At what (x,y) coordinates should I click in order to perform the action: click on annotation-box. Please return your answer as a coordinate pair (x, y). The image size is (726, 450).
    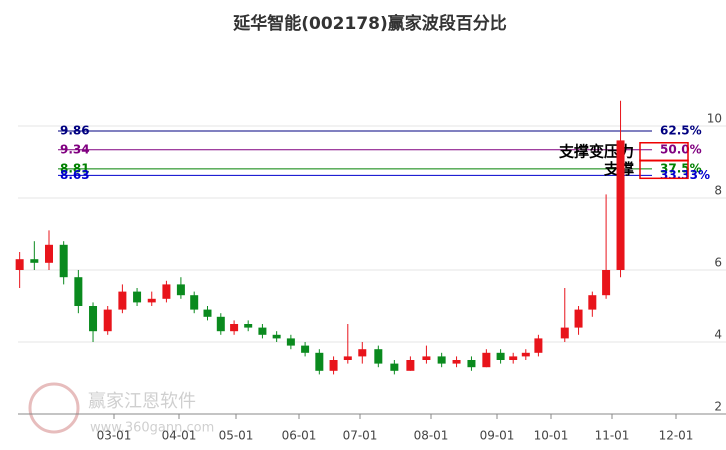
    Looking at the image, I should click on (664, 169).